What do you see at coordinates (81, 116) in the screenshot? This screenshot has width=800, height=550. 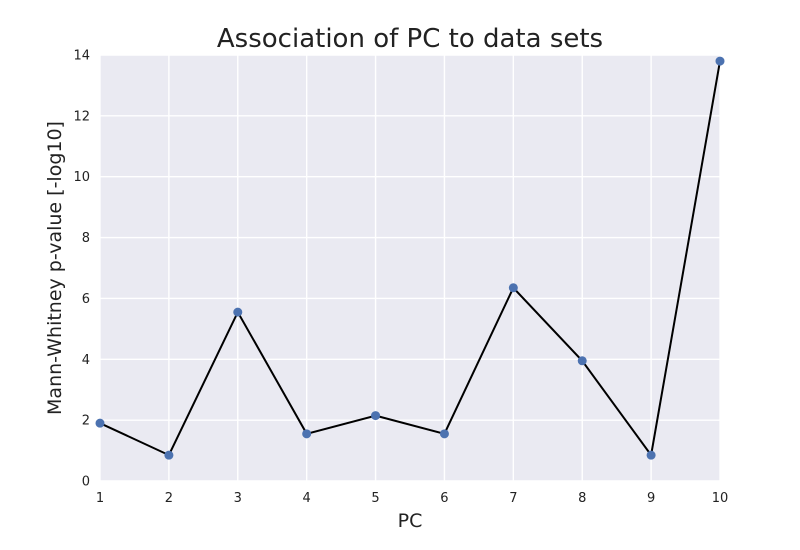 I see `y-tick-label: 12` at bounding box center [81, 116].